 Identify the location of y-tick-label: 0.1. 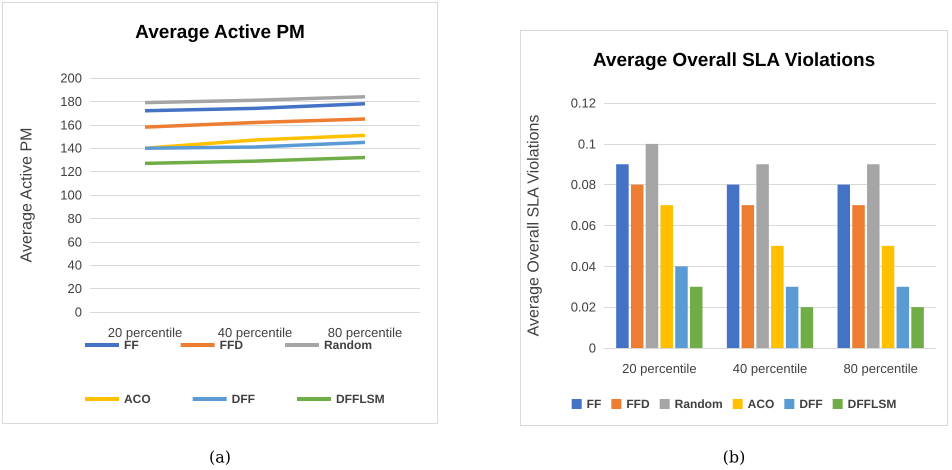
(587, 144).